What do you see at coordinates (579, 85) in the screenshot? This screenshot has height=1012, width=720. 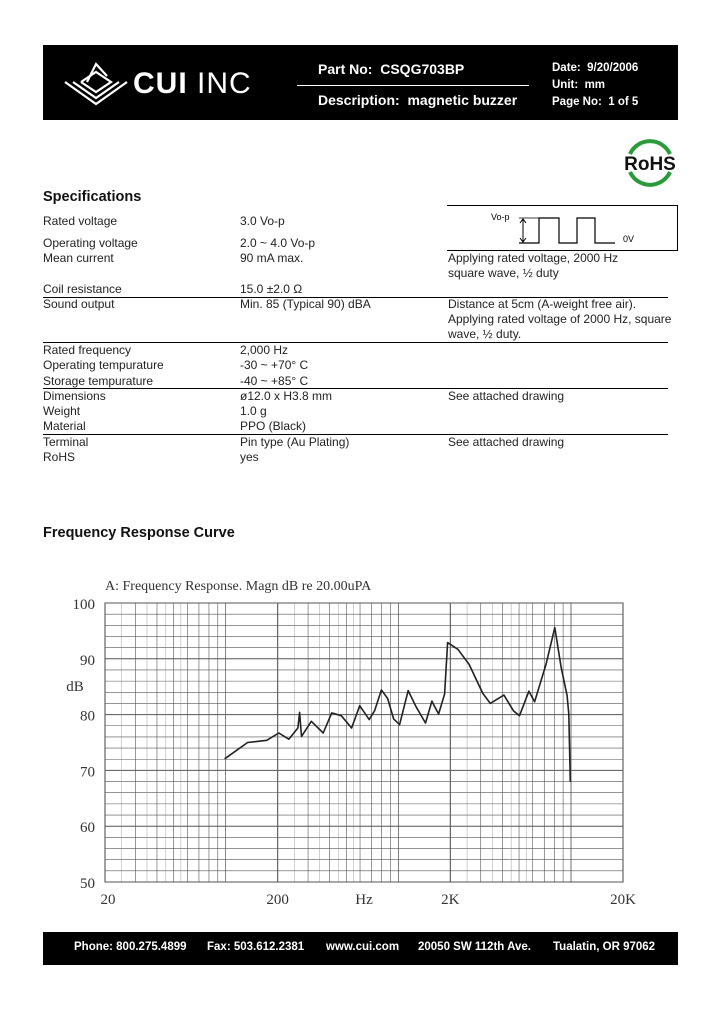 I see `unit: Unit: mm` at bounding box center [579, 85].